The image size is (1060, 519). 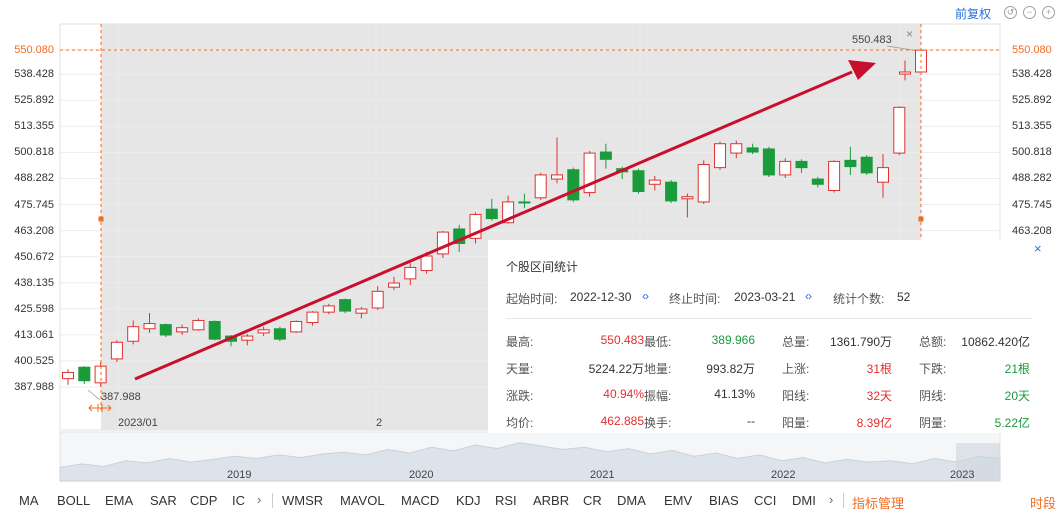 What do you see at coordinates (933, 369) in the screenshot?
I see `stat-label: 下跌:` at bounding box center [933, 369].